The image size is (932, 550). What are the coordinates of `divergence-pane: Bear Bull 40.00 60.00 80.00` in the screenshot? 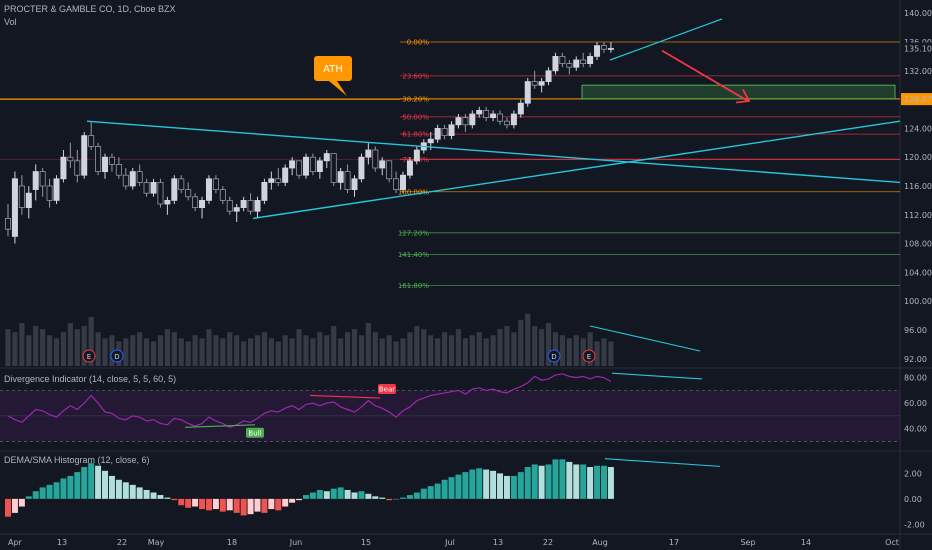 It's located at (463, 407).